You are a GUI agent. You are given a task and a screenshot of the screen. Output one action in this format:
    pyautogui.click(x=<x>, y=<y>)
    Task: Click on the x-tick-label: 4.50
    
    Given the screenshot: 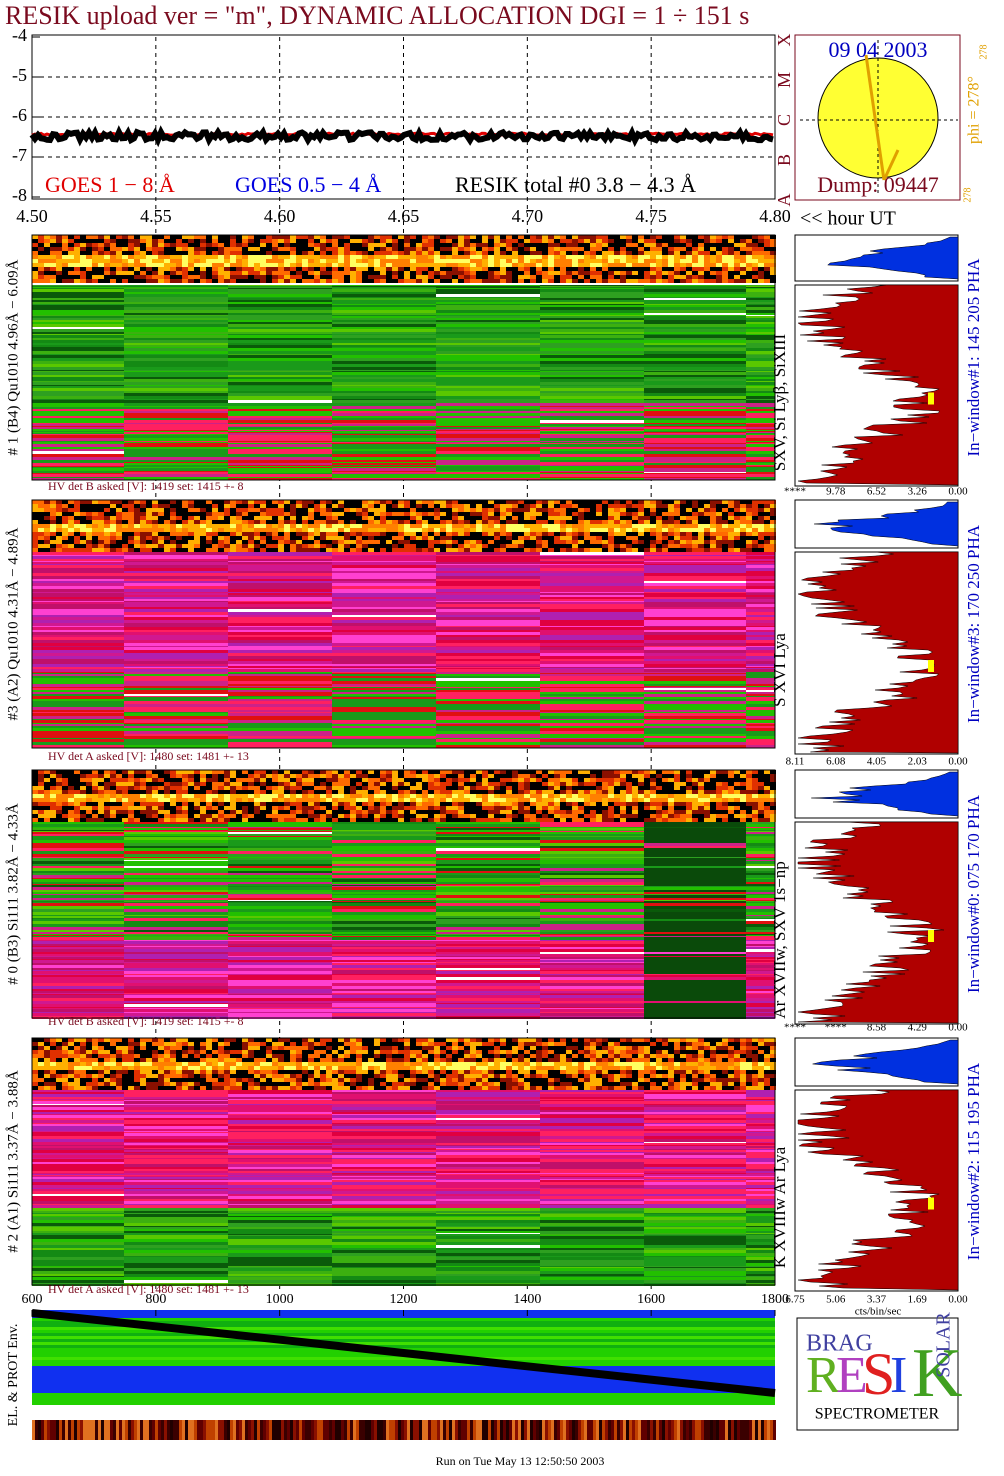 What is the action you would take?
    pyautogui.click(x=32, y=216)
    